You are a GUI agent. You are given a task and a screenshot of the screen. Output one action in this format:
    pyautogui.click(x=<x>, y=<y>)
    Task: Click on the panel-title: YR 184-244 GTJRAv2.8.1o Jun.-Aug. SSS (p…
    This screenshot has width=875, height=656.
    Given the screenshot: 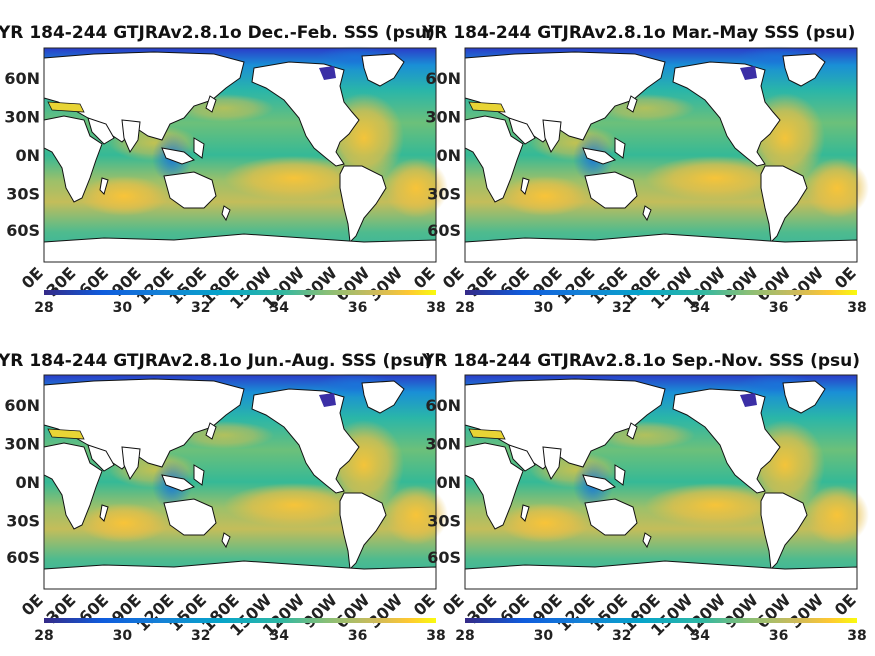 What is the action you would take?
    pyautogui.click(x=216, y=361)
    